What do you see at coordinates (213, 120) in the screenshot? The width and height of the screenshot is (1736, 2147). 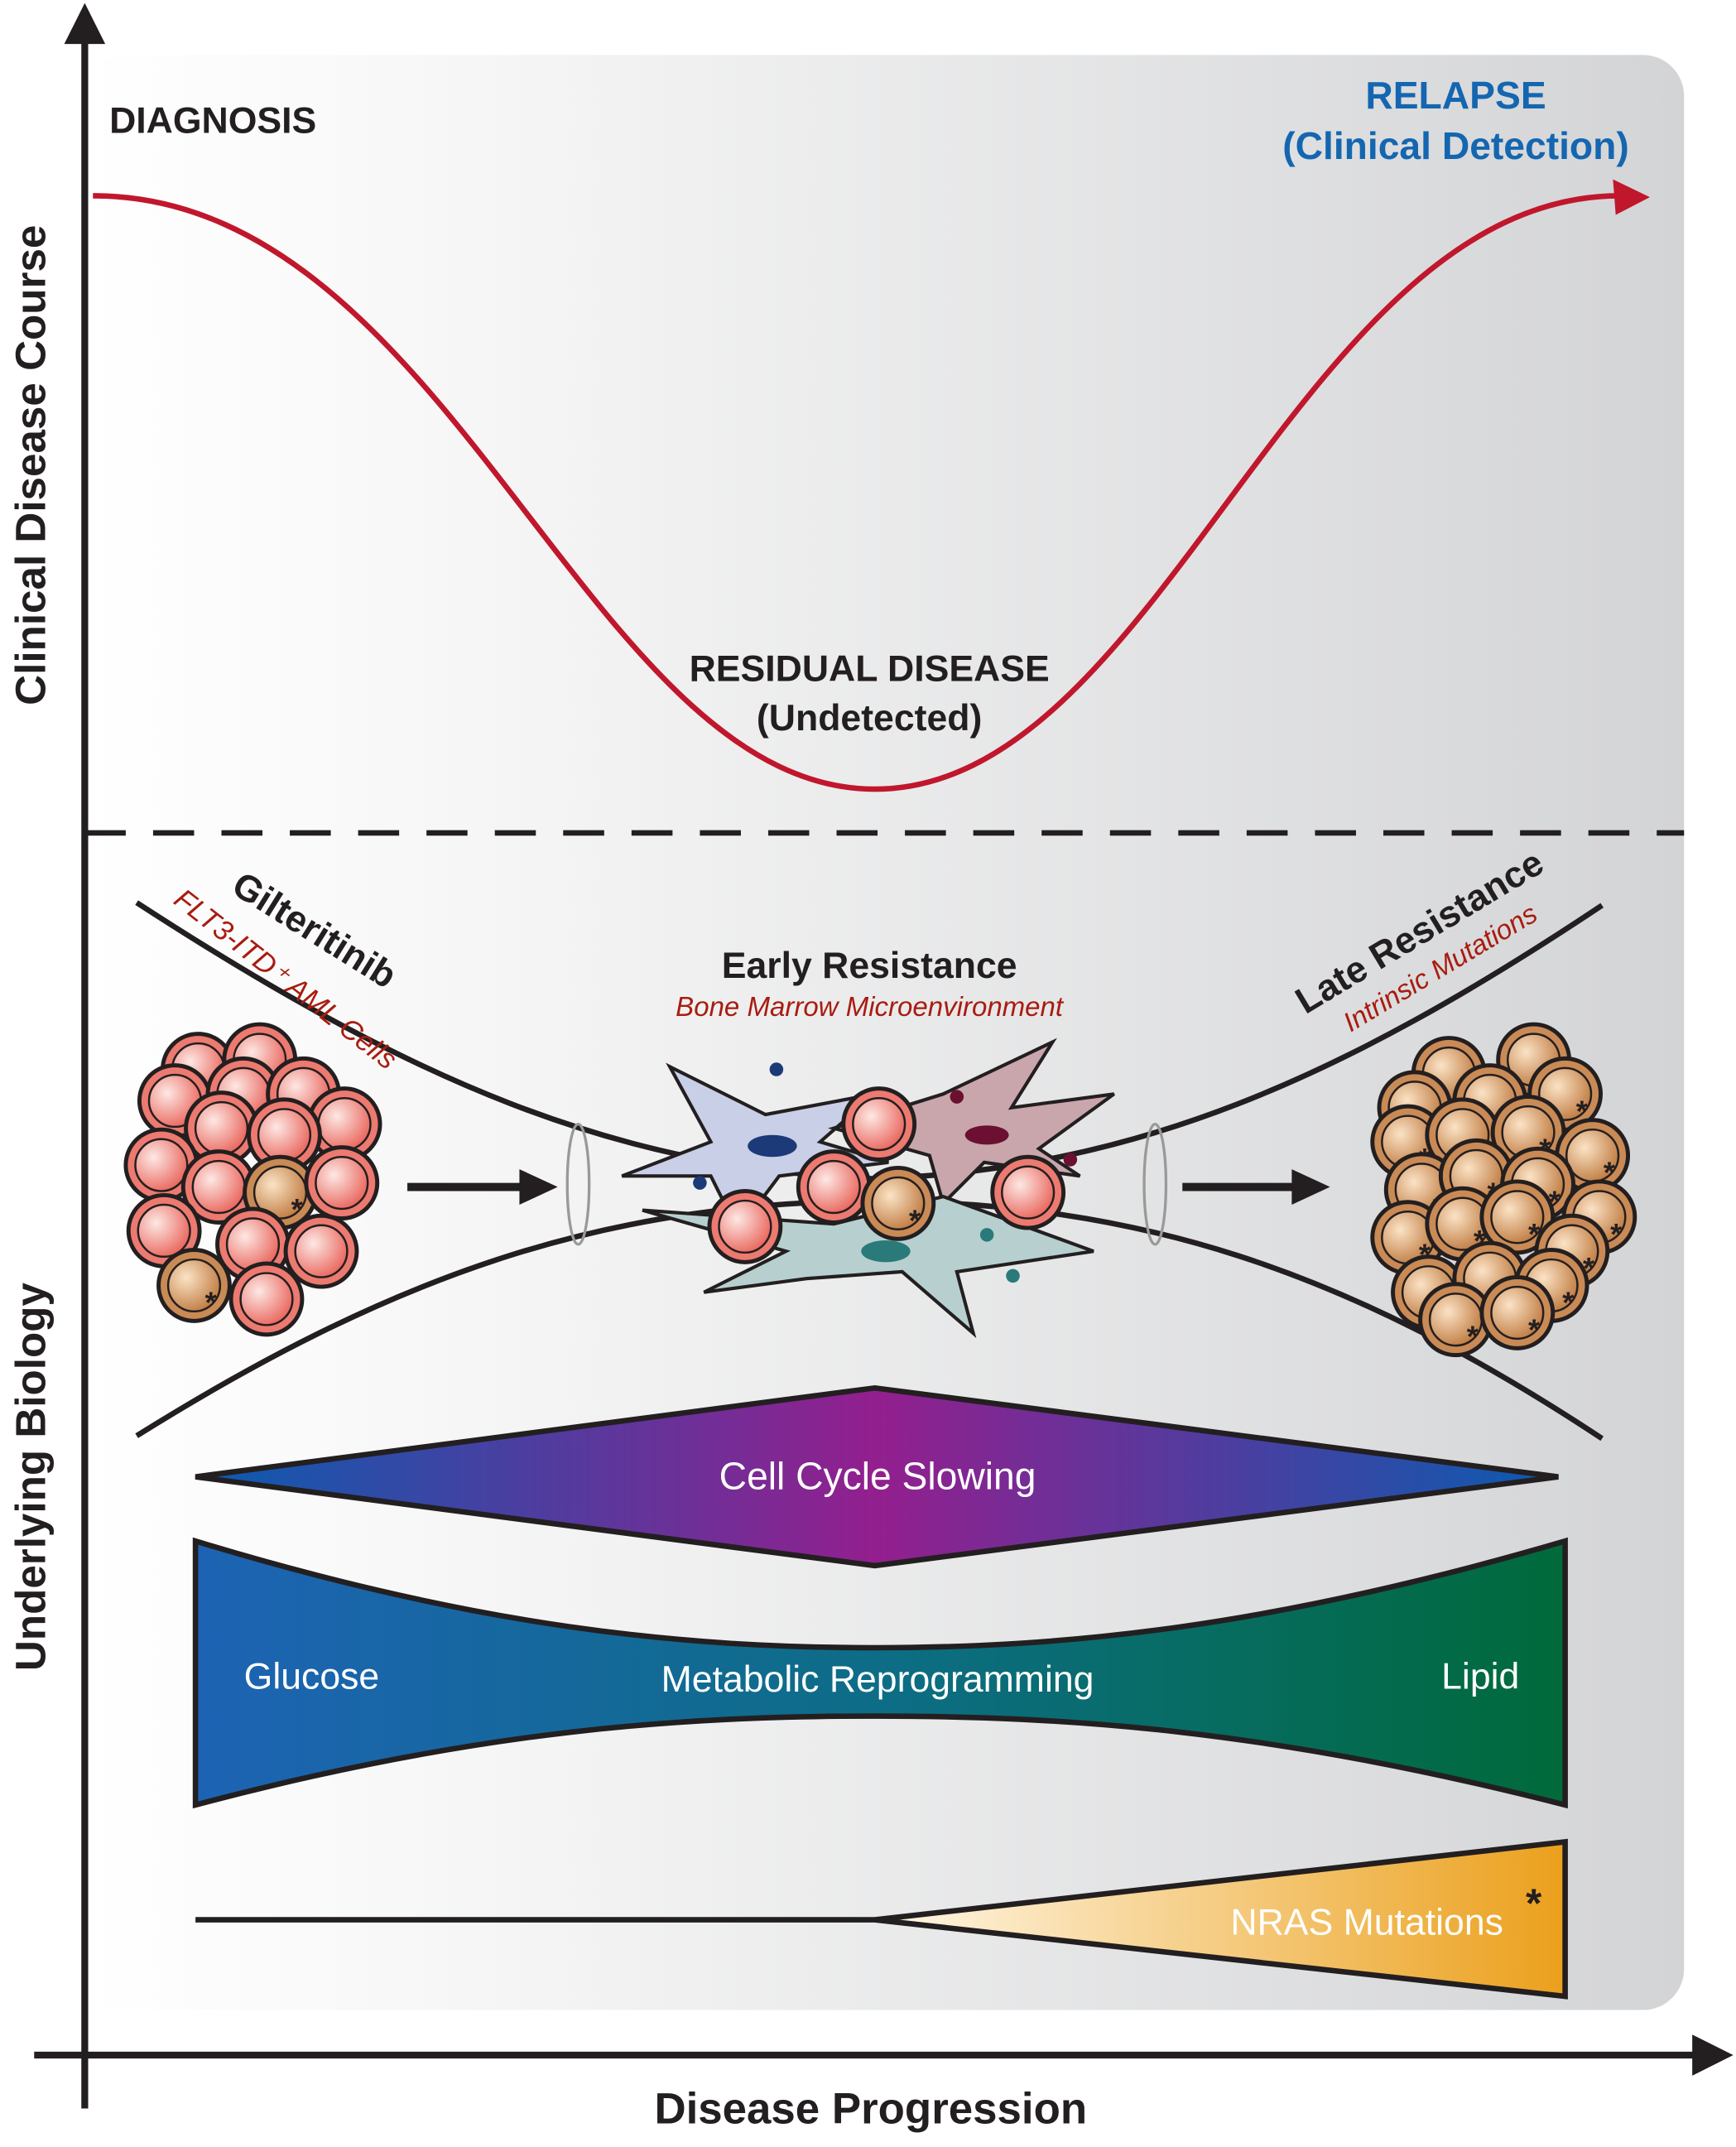 I see `diagnosis-label: DIAGNOSIS` at bounding box center [213, 120].